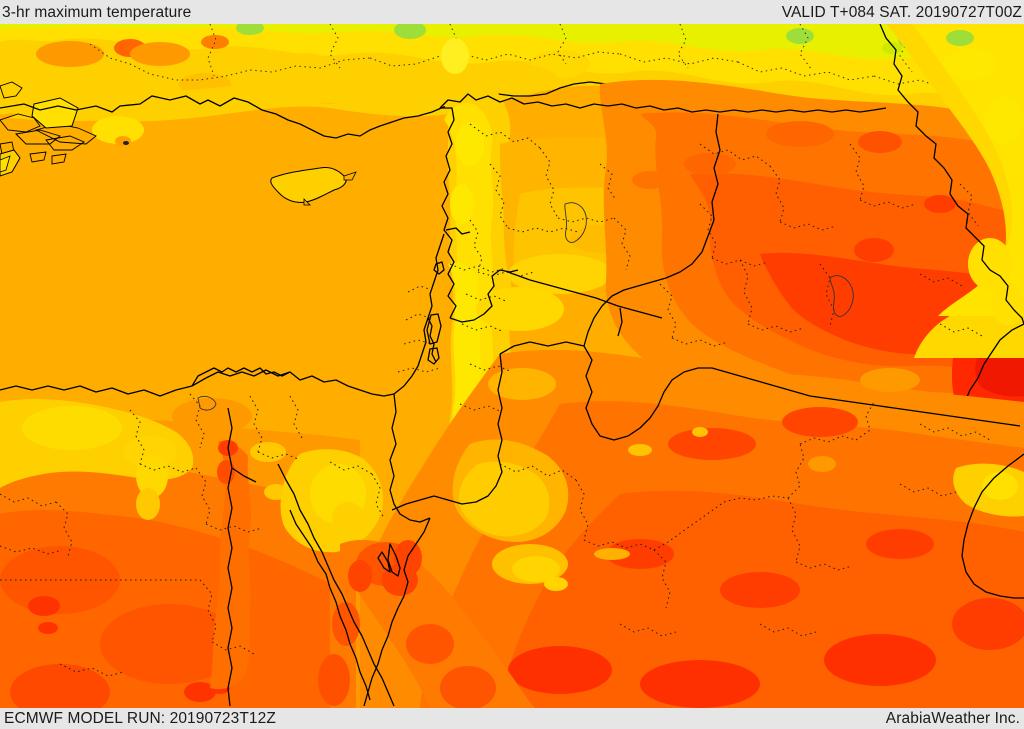 The width and height of the screenshot is (1024, 729). What do you see at coordinates (97, 12) in the screenshot?
I see `page-title: 3-hr maximum temperature` at bounding box center [97, 12].